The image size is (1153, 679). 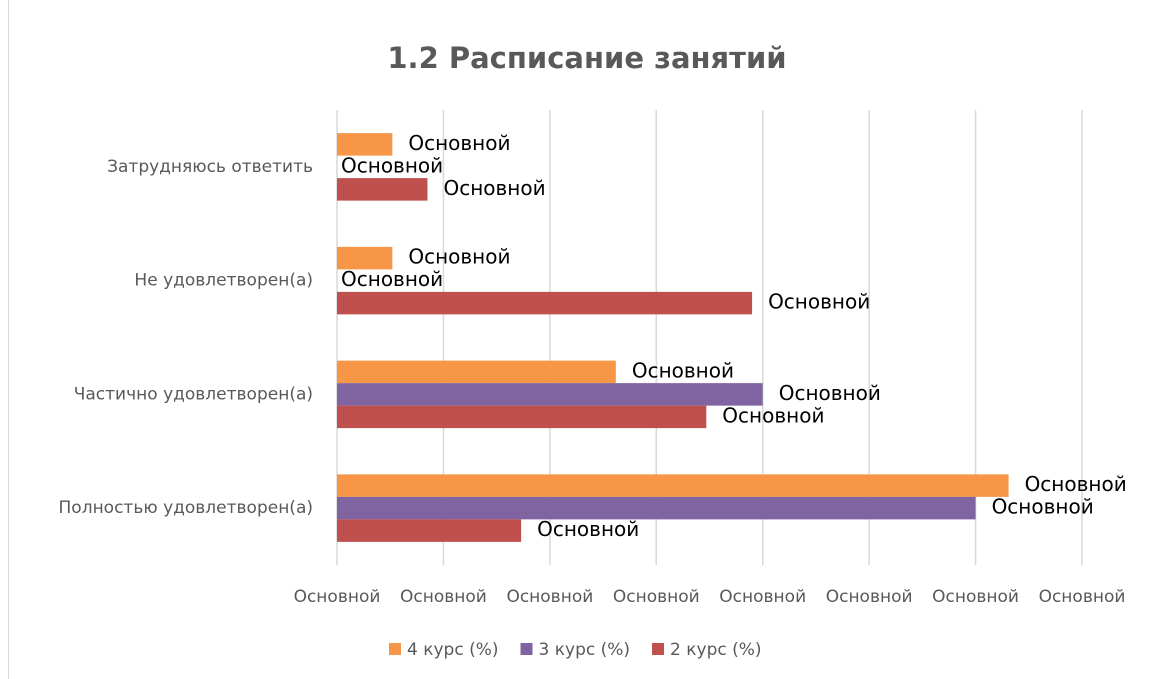 What do you see at coordinates (716, 650) in the screenshot?
I see `legend-label: 2 курс (%)` at bounding box center [716, 650].